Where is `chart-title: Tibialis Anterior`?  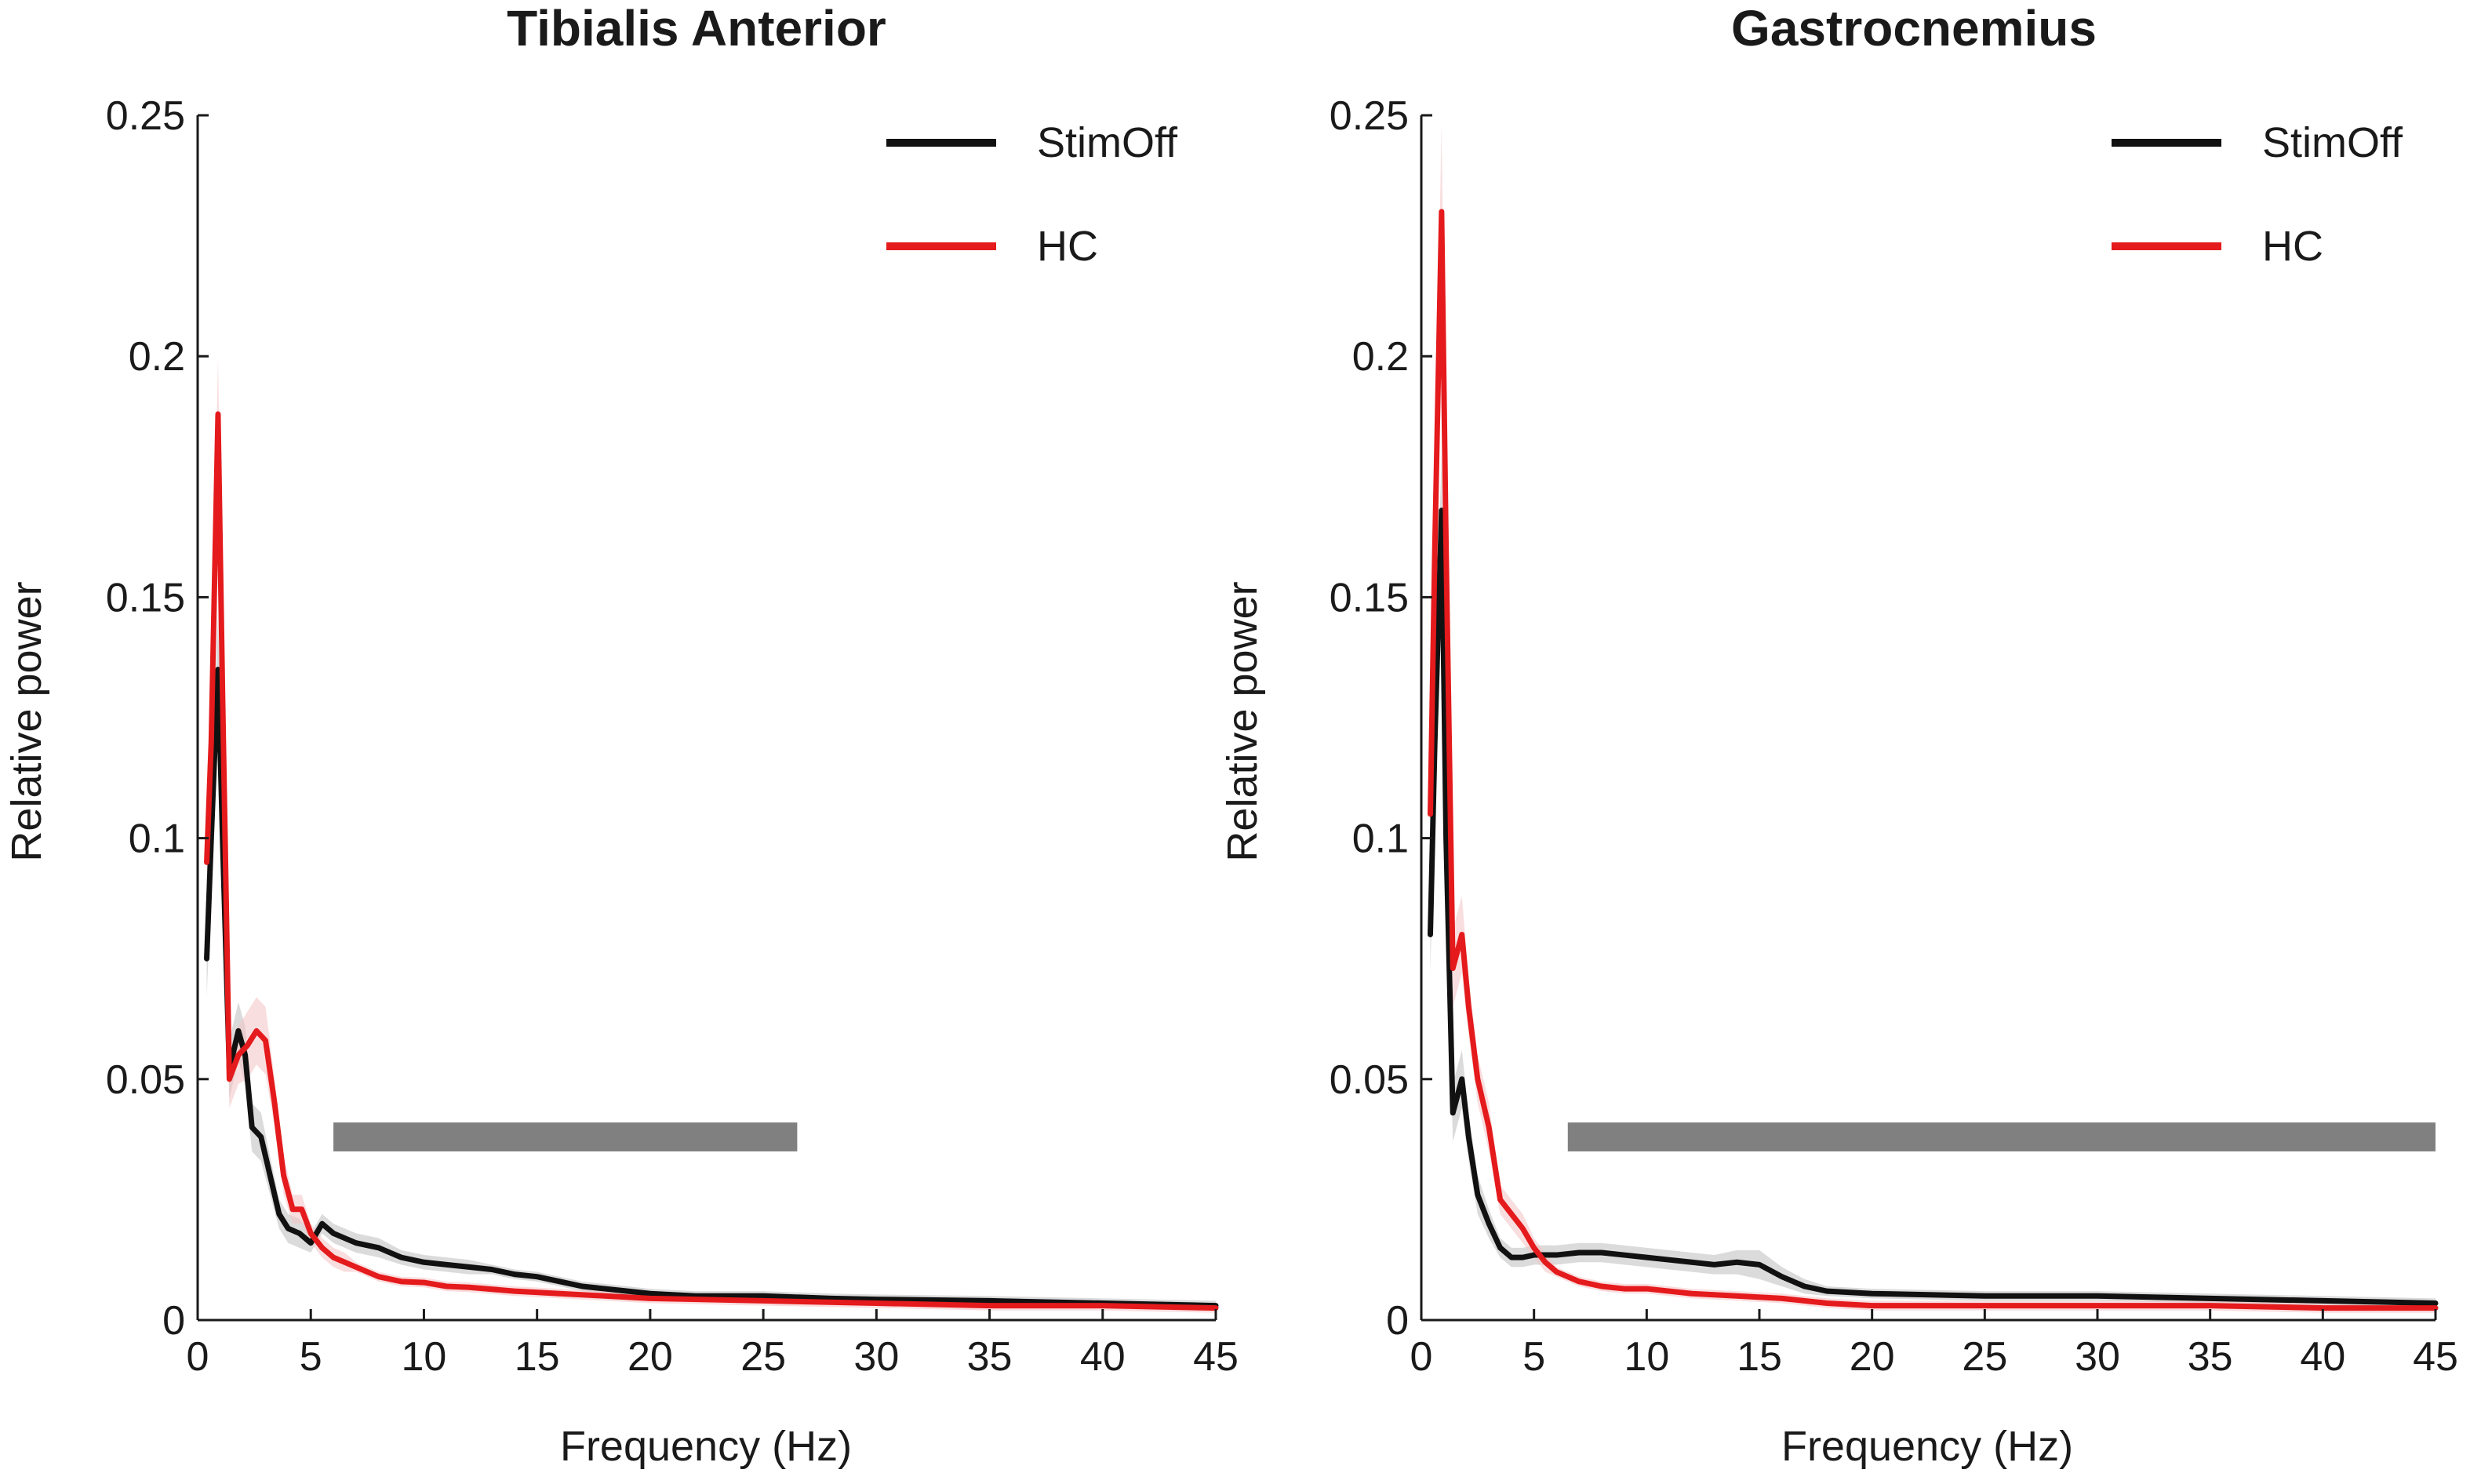 chart-title: Tibialis Anterior is located at coordinates (696, 28).